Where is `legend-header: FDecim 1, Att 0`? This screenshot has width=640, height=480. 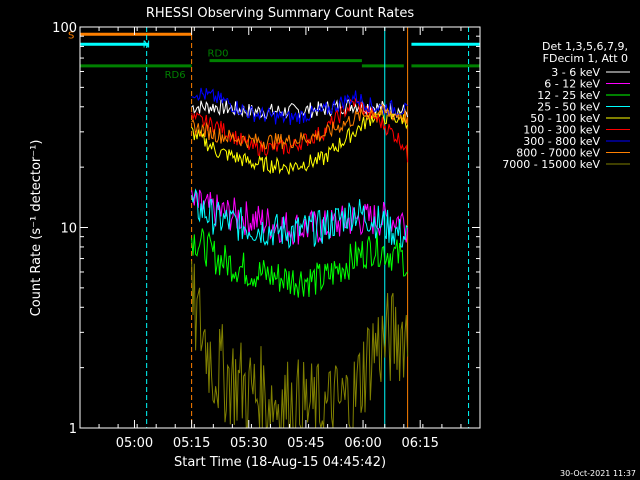 legend-header: FDecim 1, Att 0 is located at coordinates (585, 58).